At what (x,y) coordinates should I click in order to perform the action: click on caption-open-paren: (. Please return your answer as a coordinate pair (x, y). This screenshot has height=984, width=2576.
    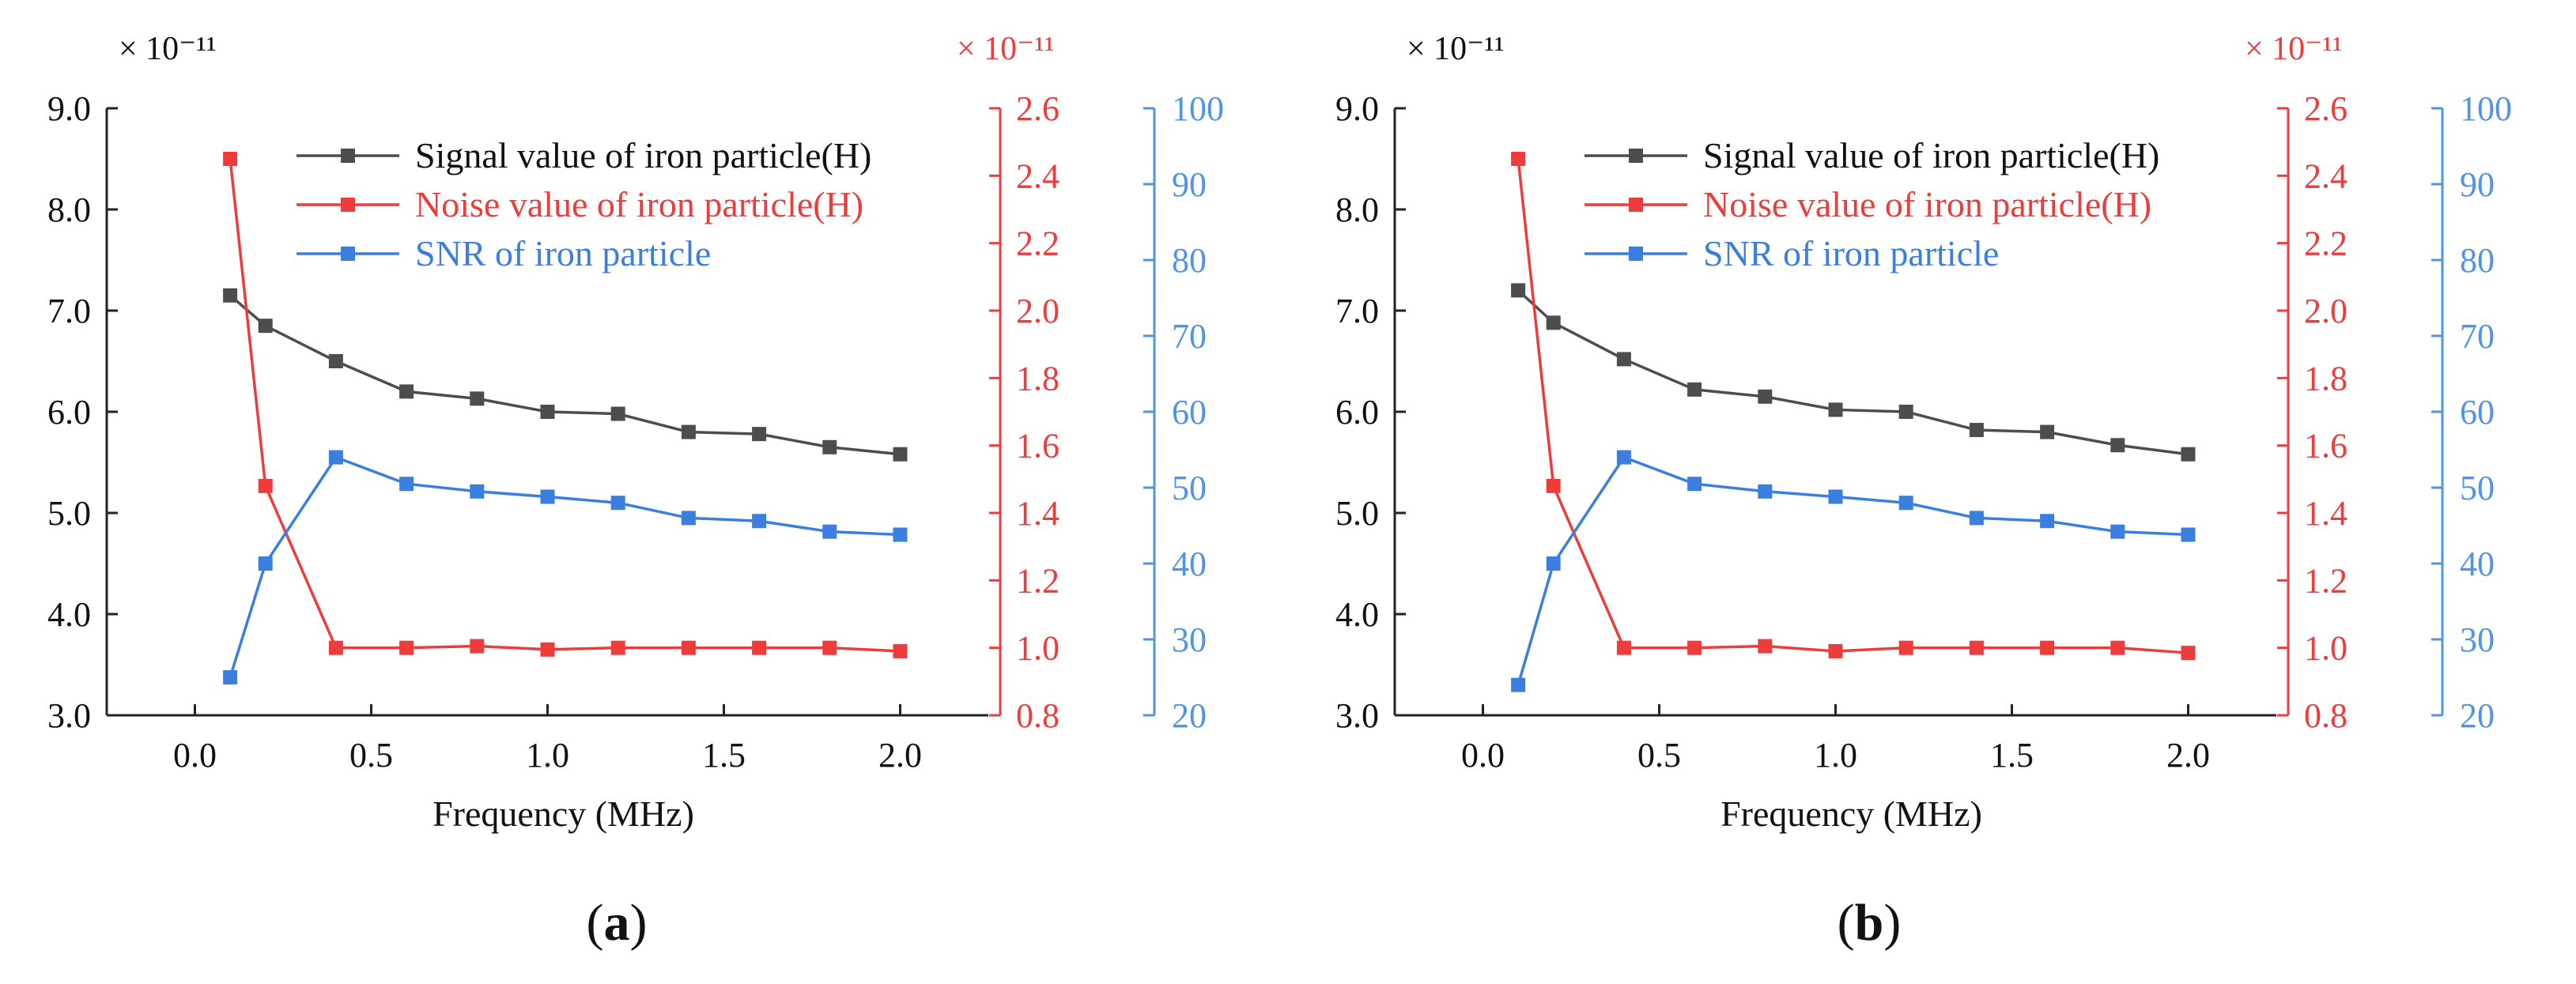
    Looking at the image, I should click on (1846, 923).